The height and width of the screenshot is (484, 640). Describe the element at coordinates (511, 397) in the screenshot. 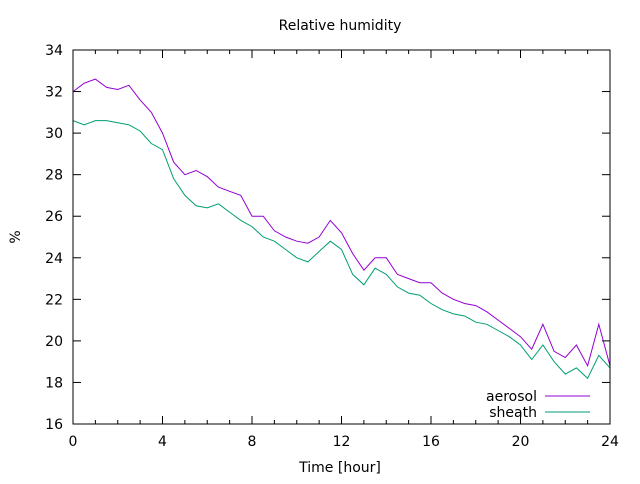

I see `legend-label-aerosol: aerosol` at that location.